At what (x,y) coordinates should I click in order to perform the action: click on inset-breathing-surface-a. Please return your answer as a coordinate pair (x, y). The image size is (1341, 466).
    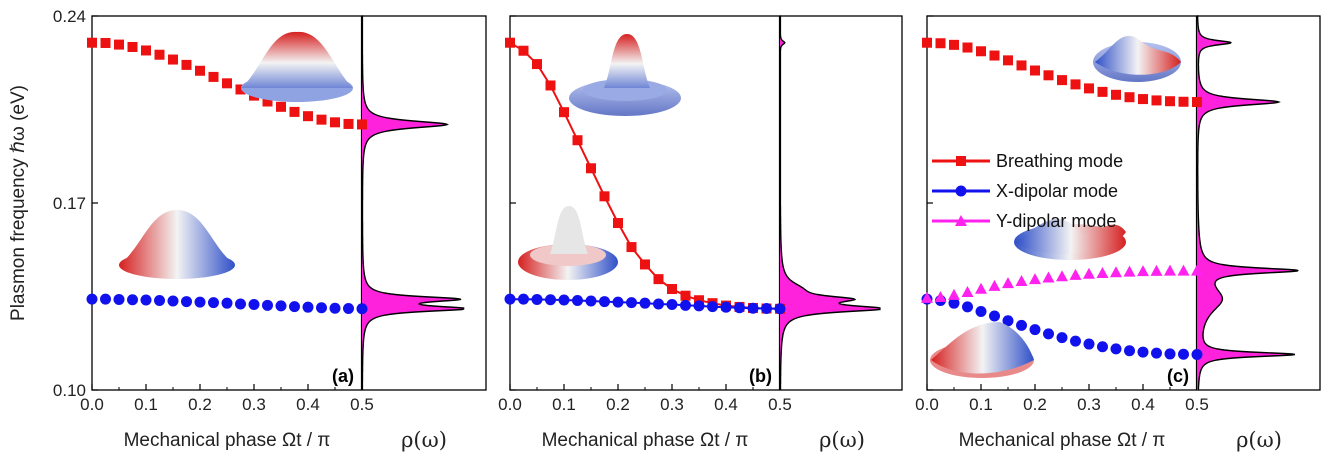
    Looking at the image, I should click on (297, 66).